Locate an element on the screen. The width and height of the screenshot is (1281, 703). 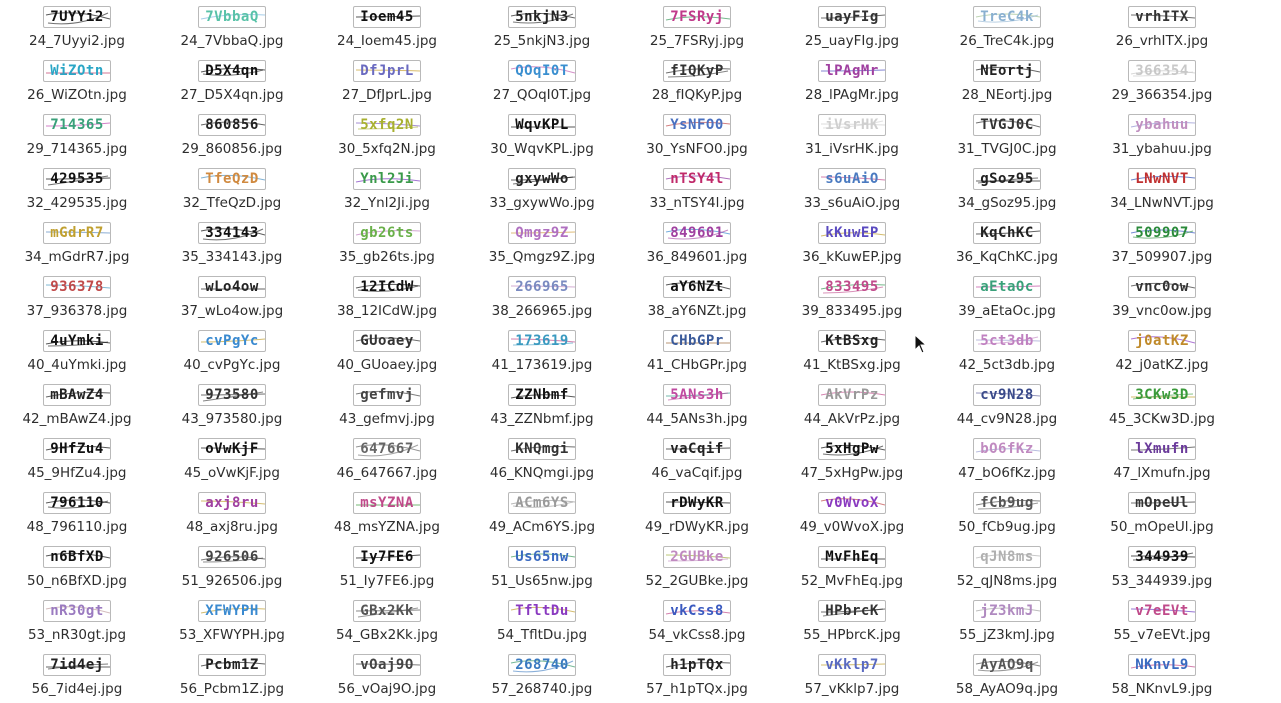
captcha-thumbnail: qJN8ms is located at coordinates (1007, 557).